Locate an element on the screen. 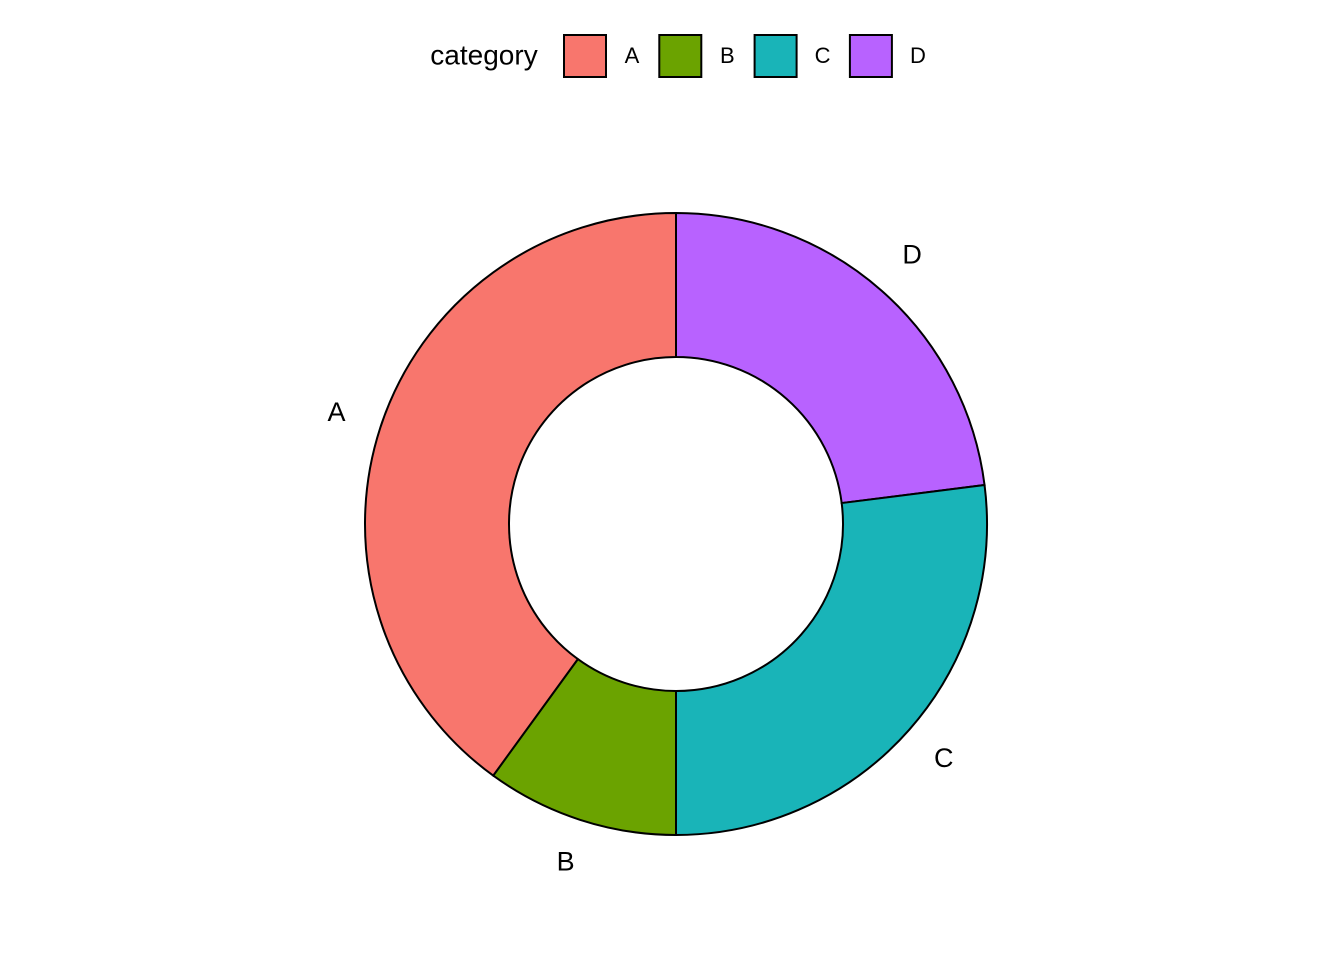 The width and height of the screenshot is (1344, 960). slice-label: B is located at coordinates (566, 862).